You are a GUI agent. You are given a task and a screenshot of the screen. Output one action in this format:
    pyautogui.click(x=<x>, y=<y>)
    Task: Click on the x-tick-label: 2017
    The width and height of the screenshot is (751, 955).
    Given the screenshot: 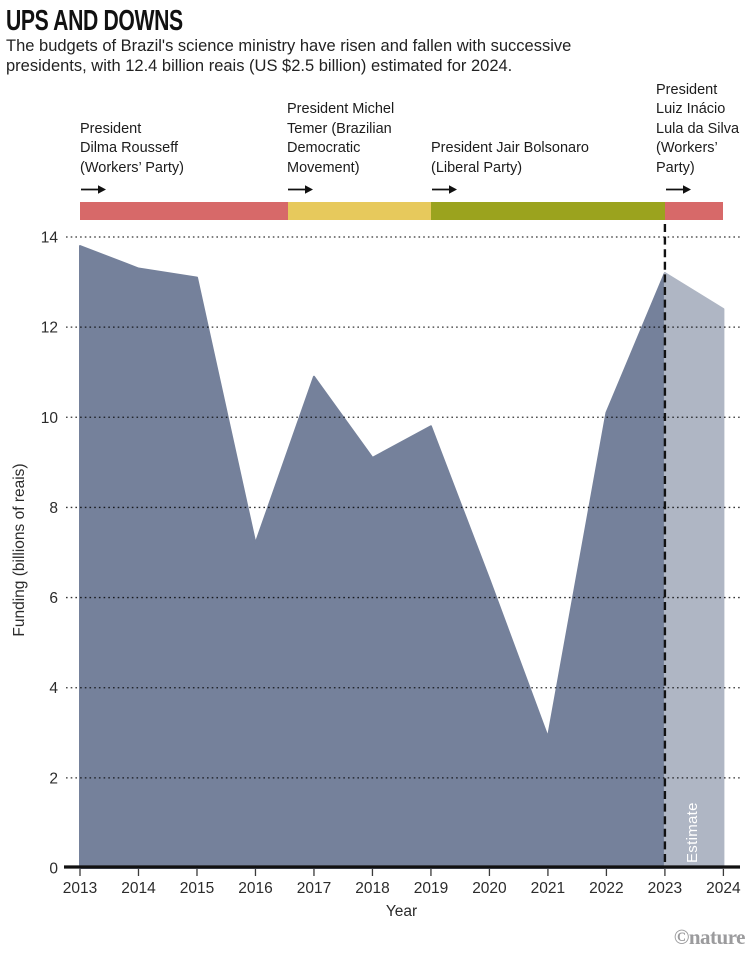 What is the action you would take?
    pyautogui.click(x=314, y=888)
    